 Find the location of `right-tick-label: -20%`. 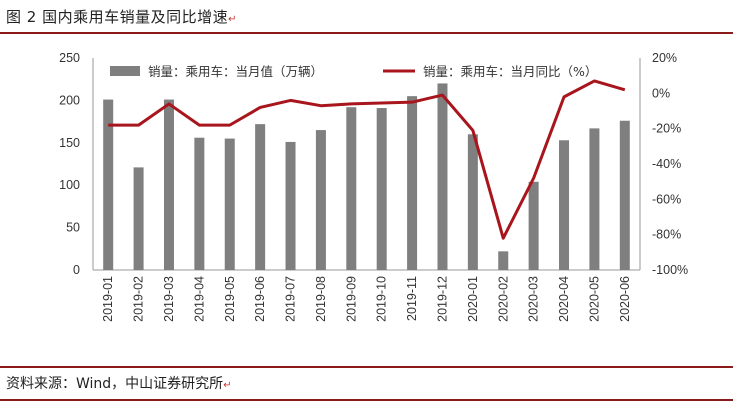

right-tick-label: -20% is located at coordinates (666, 129).